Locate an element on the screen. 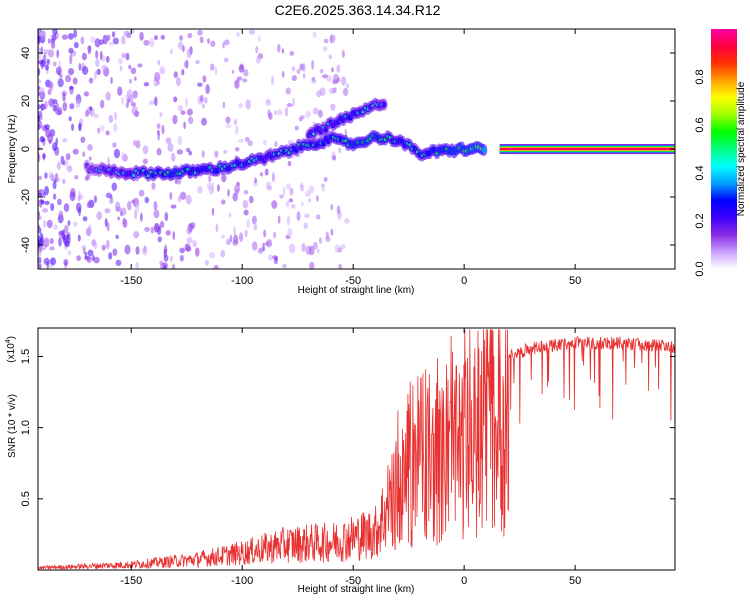  spectrogram-y-tick-label: 40 is located at coordinates (26, 53).